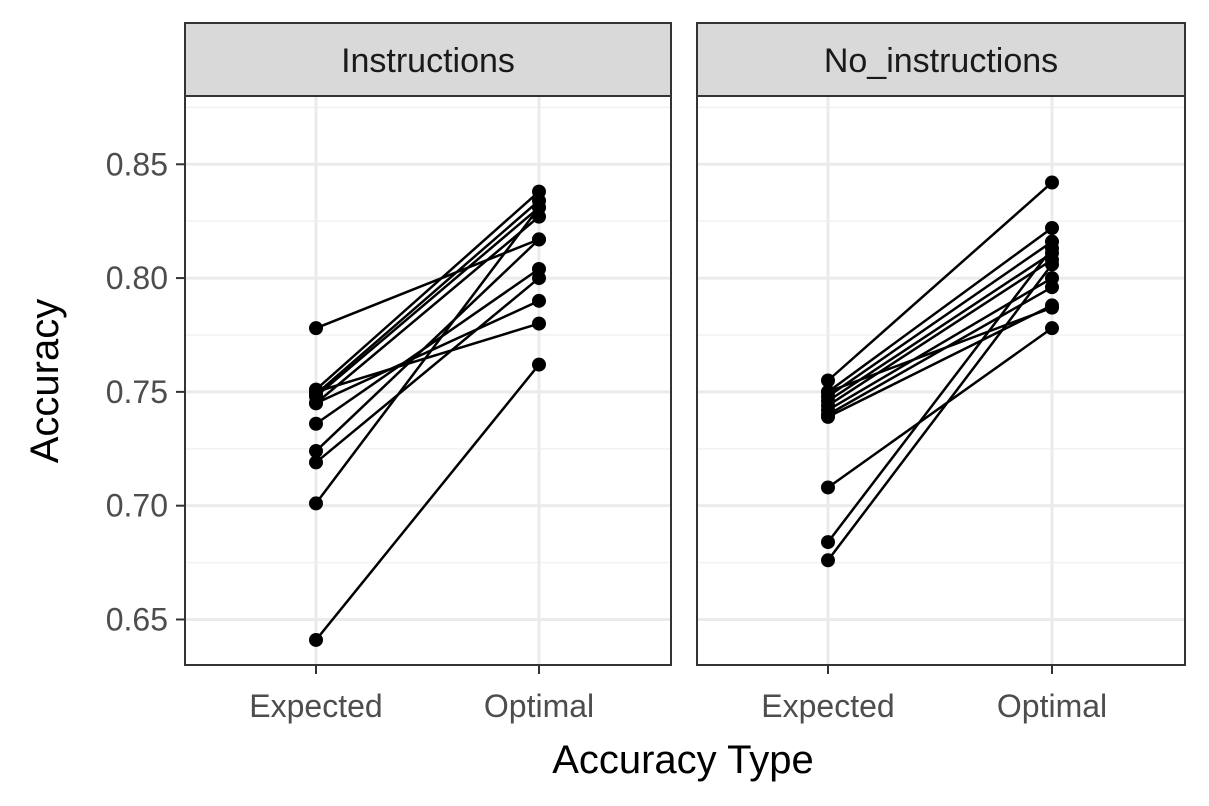 Image resolution: width=1209 pixels, height=806 pixels. I want to click on facet-strip-label: No_instructions, so click(941, 61).